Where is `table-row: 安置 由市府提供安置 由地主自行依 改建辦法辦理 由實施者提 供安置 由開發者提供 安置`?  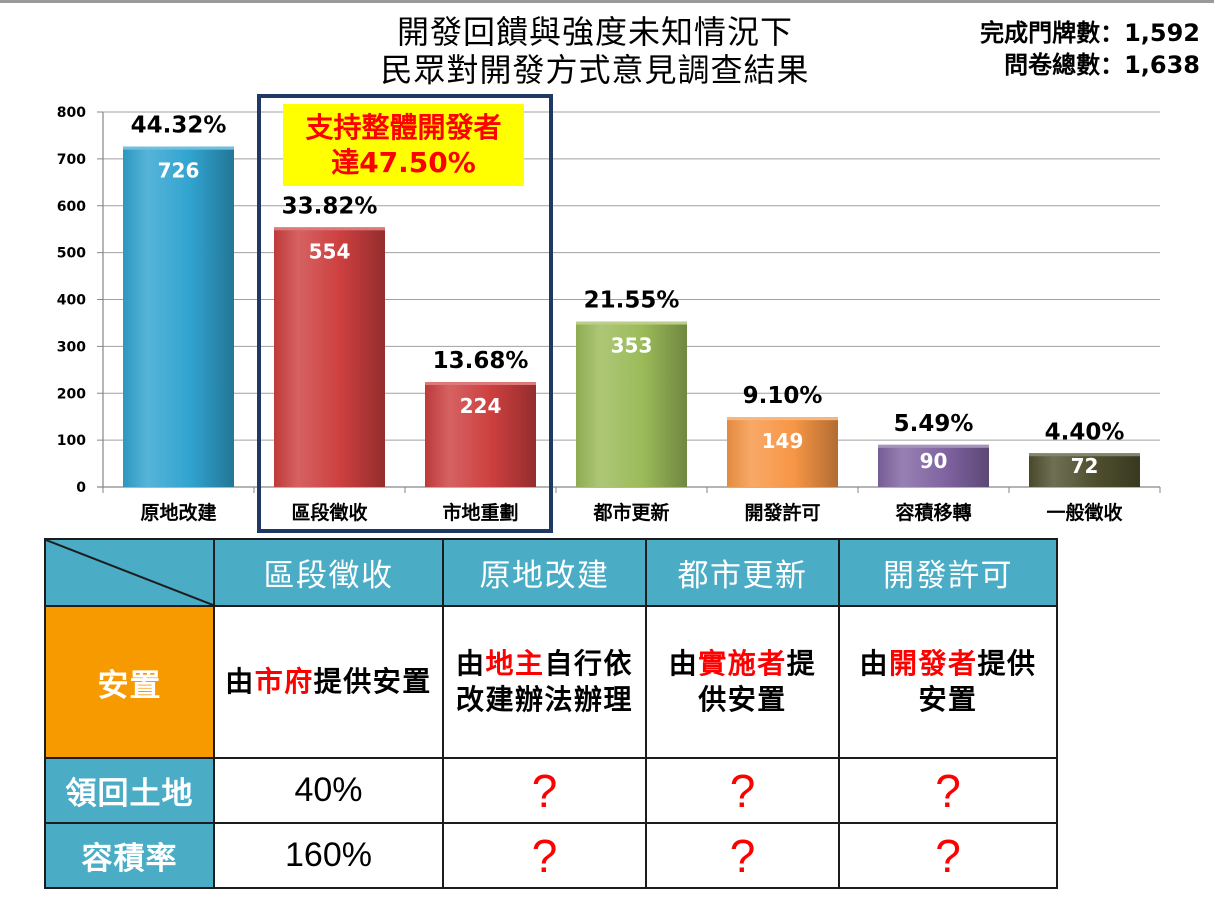 table-row: 安置 由市府提供安置 由地主自行依 改建辦法辦理 由實施者提 供安置 由開發者提供 安置 is located at coordinates (551, 682).